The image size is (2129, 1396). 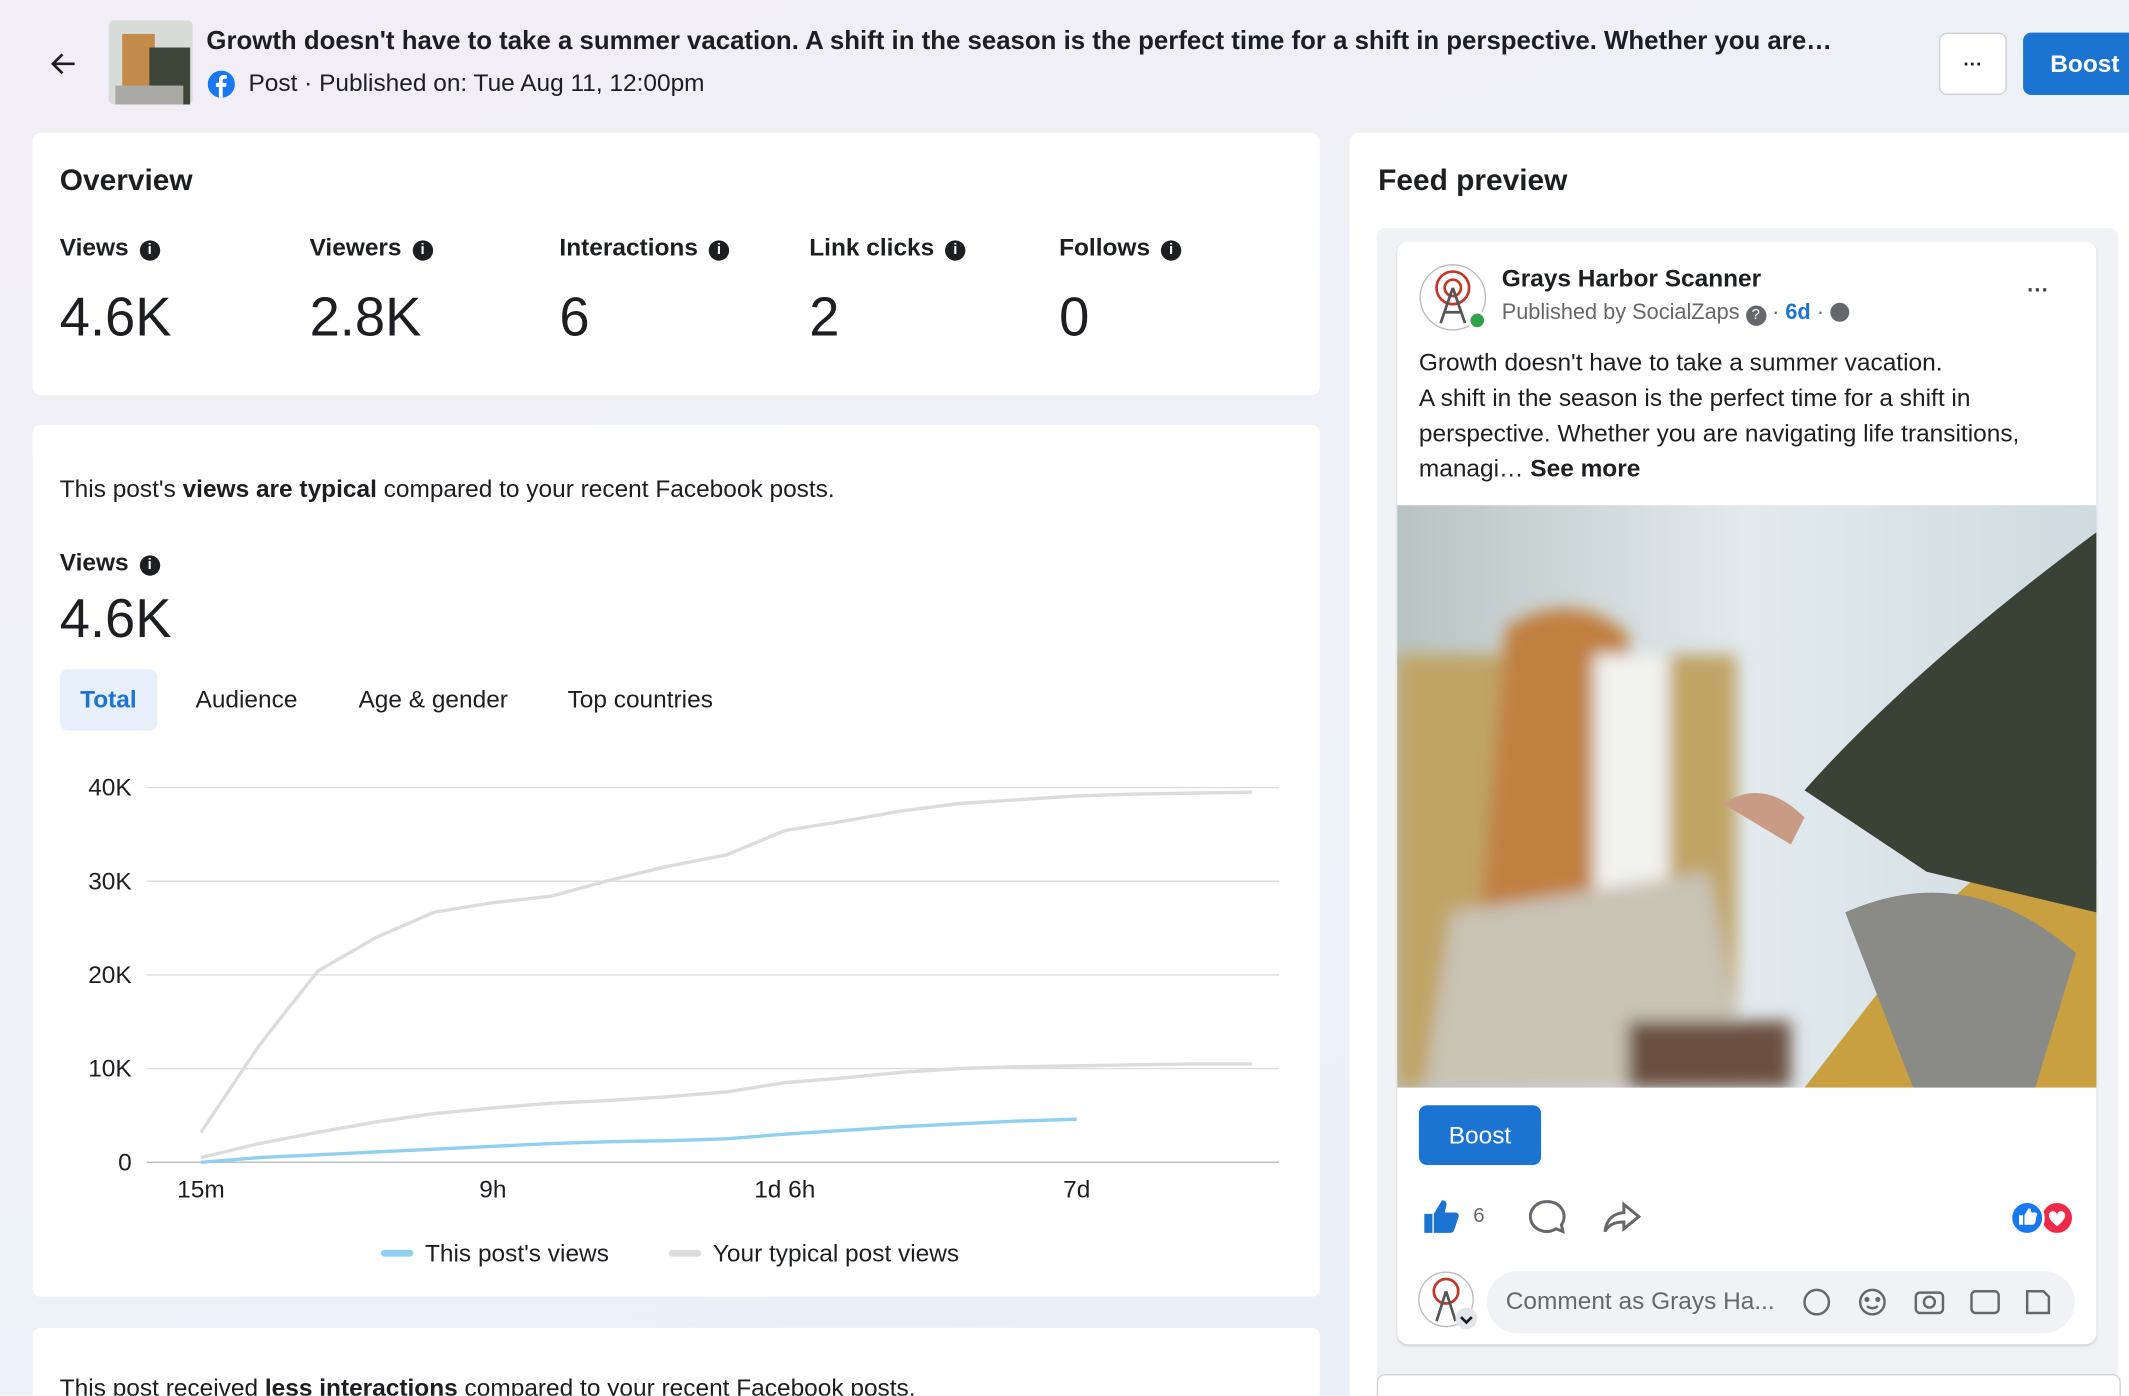 What do you see at coordinates (517, 1253) in the screenshot?
I see `legend-label: This post's views` at bounding box center [517, 1253].